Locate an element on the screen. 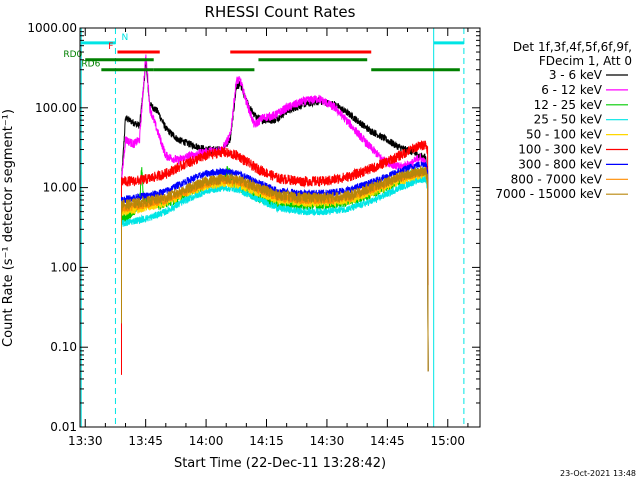  y-tick-label: 0.01 is located at coordinates (63, 427).